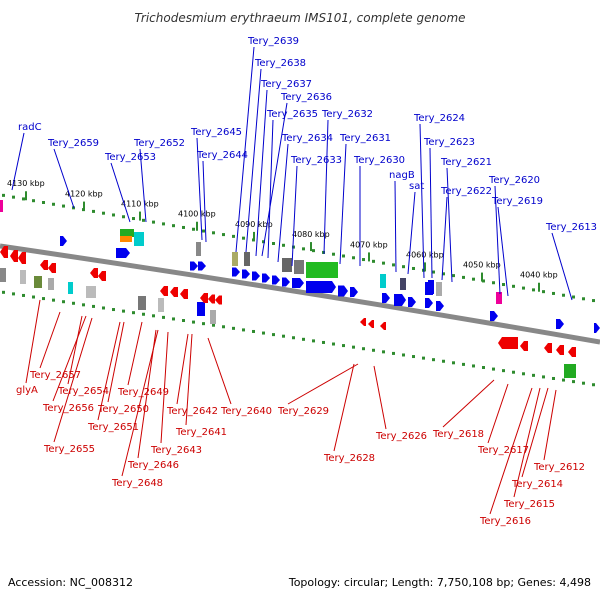 This screenshot has width=600, height=600. I want to click on gene-label-bottom: Tery_2640, so click(246, 411).